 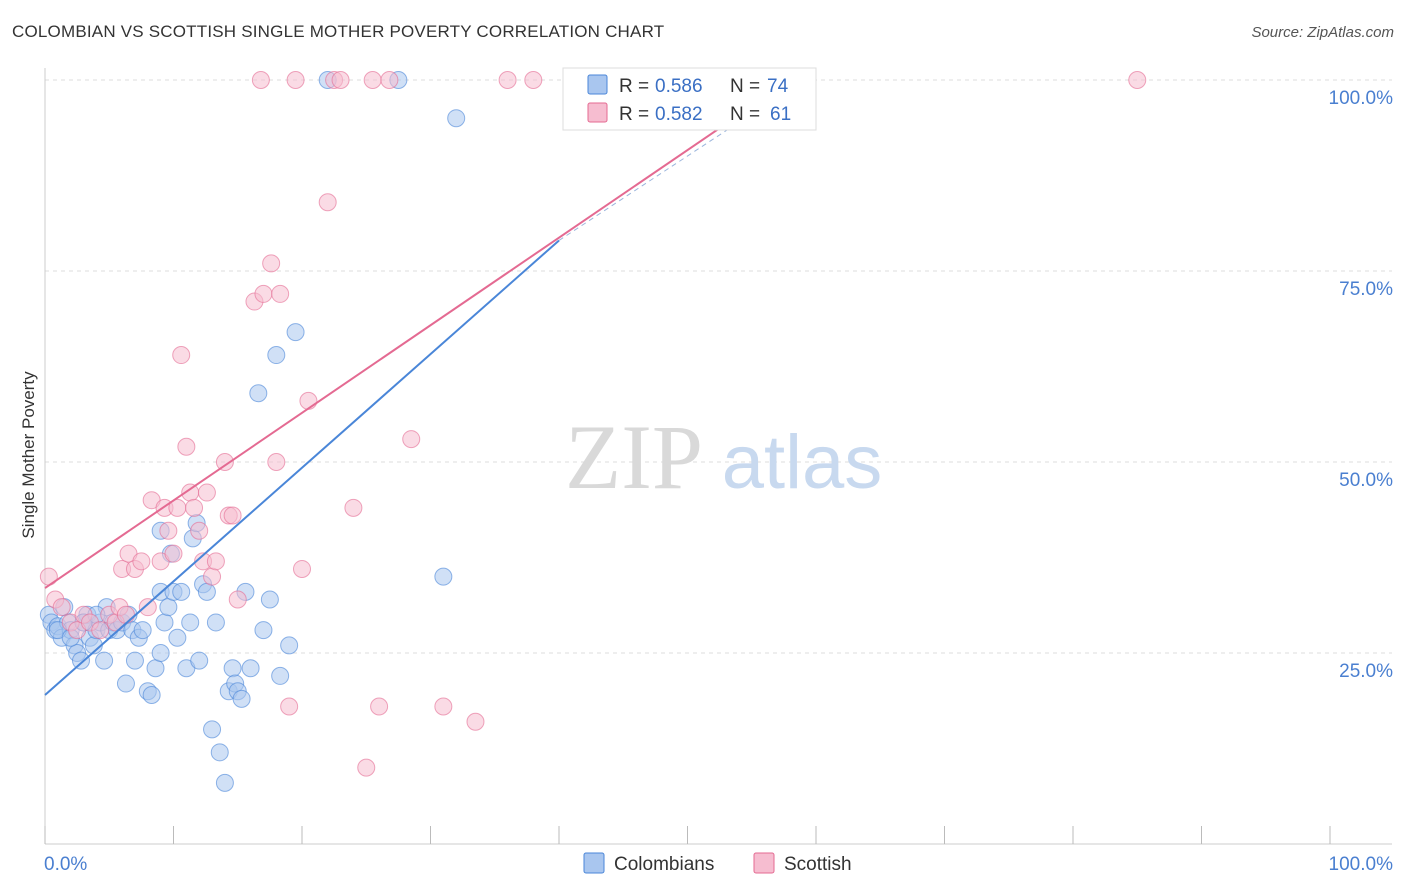 I want to click on legend-swatch-colombians, so click(x=597, y=84).